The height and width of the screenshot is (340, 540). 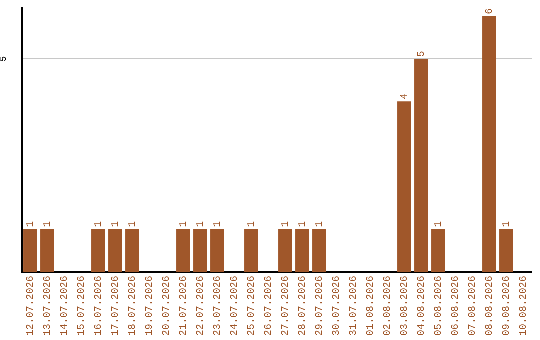 What do you see at coordinates (168, 306) in the screenshot?
I see `x-tick-label: 20.07.2026` at bounding box center [168, 306].